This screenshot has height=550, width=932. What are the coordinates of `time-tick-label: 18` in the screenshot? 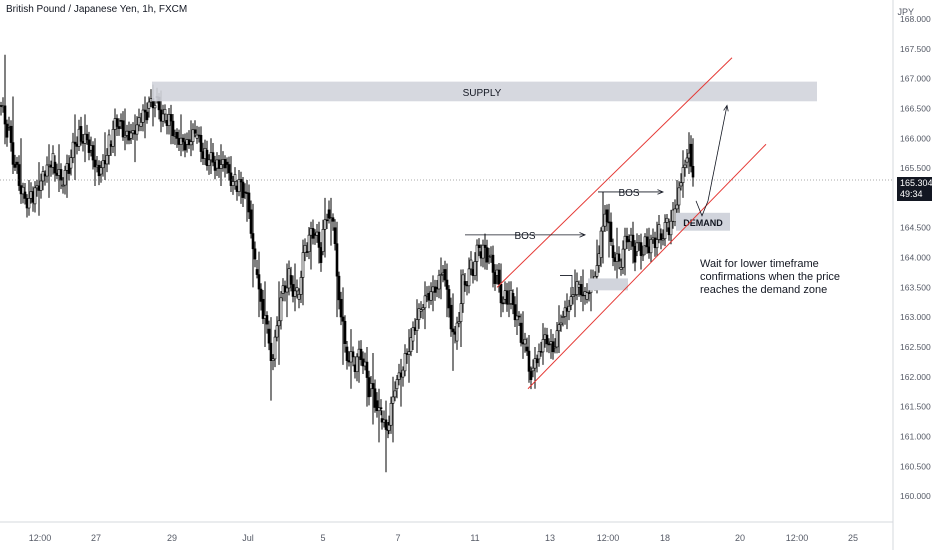 It's located at (665, 538).